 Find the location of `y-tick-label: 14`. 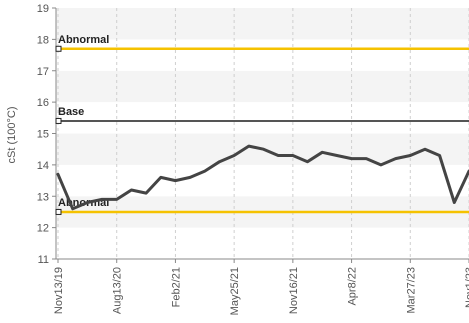

y-tick-label: 14 is located at coordinates (43, 166).